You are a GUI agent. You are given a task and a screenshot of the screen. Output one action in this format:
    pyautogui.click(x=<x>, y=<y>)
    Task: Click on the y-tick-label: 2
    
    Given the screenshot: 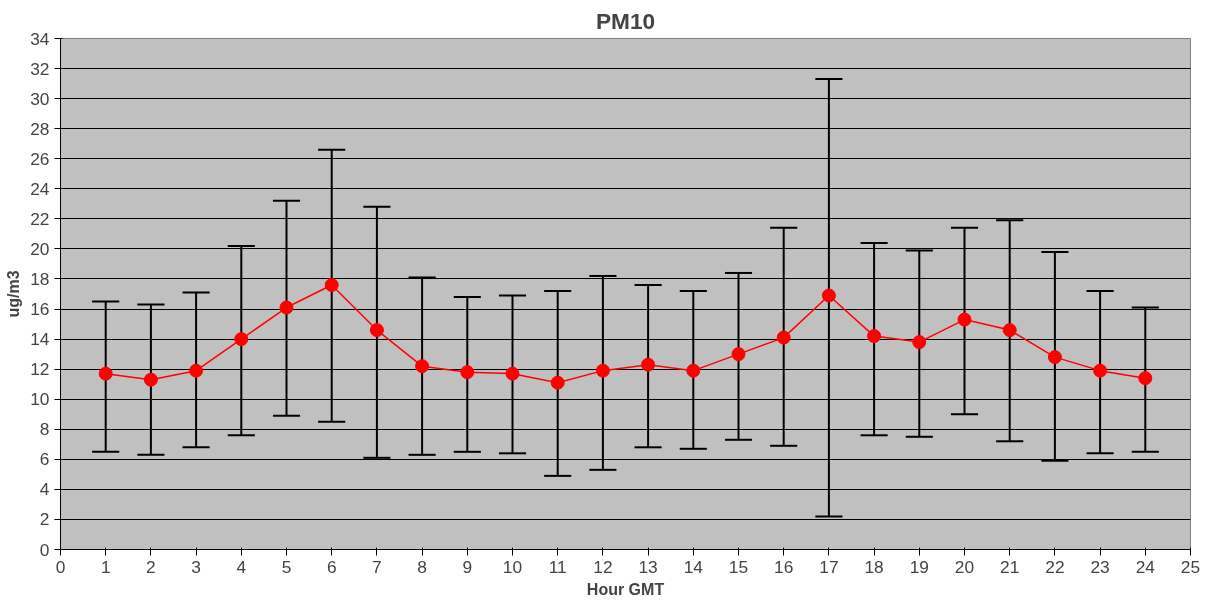 What is the action you would take?
    pyautogui.click(x=44, y=519)
    